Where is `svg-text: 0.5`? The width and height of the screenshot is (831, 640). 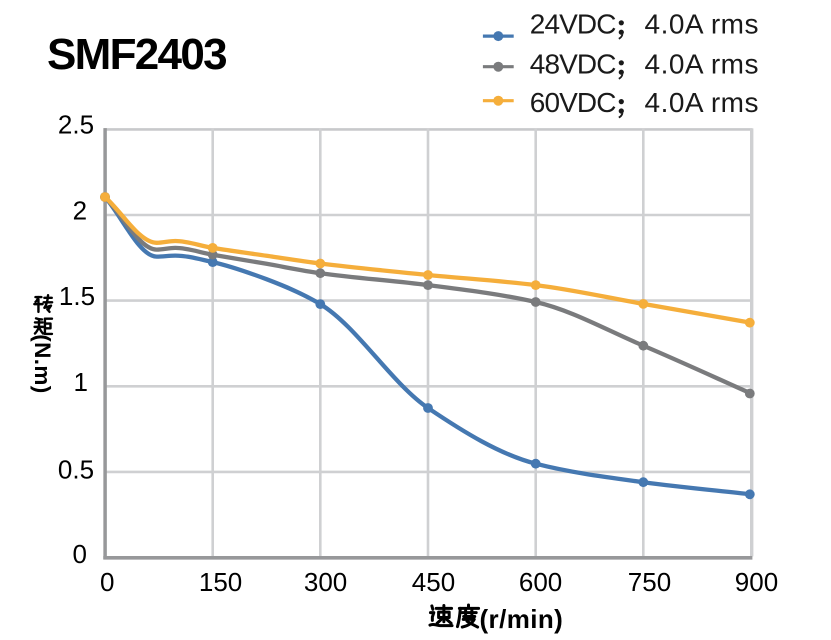 svg-text: 0.5 is located at coordinates (76, 470).